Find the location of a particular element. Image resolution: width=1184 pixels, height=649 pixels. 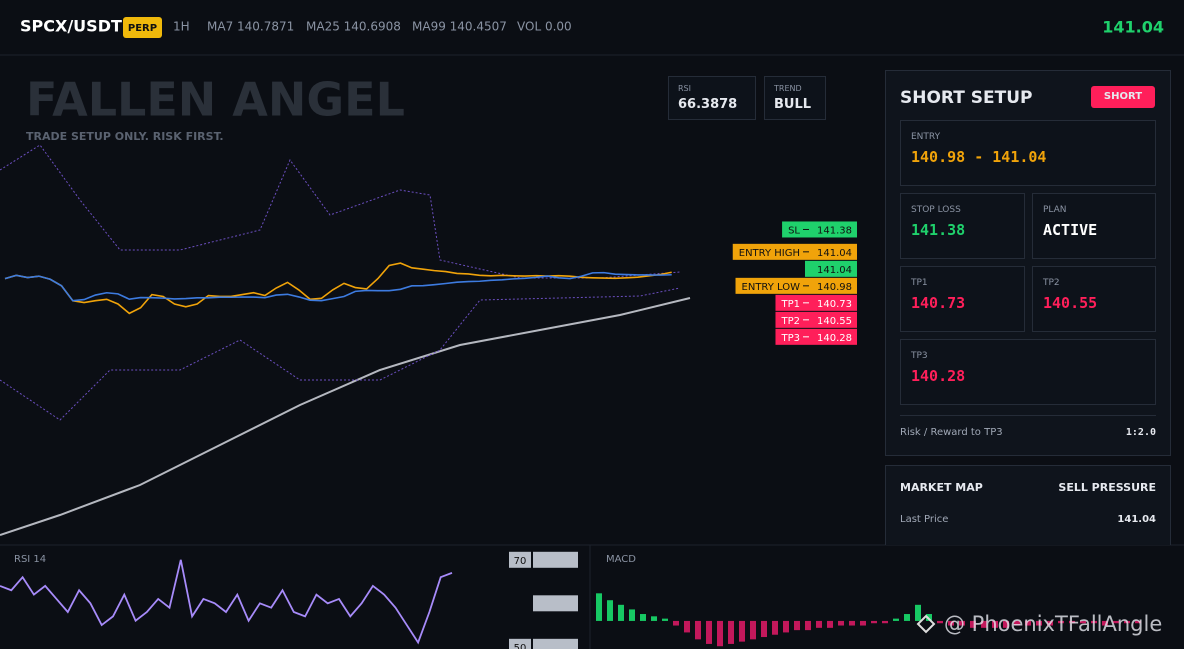

symbol: SPCX/USDT is located at coordinates (71, 26).